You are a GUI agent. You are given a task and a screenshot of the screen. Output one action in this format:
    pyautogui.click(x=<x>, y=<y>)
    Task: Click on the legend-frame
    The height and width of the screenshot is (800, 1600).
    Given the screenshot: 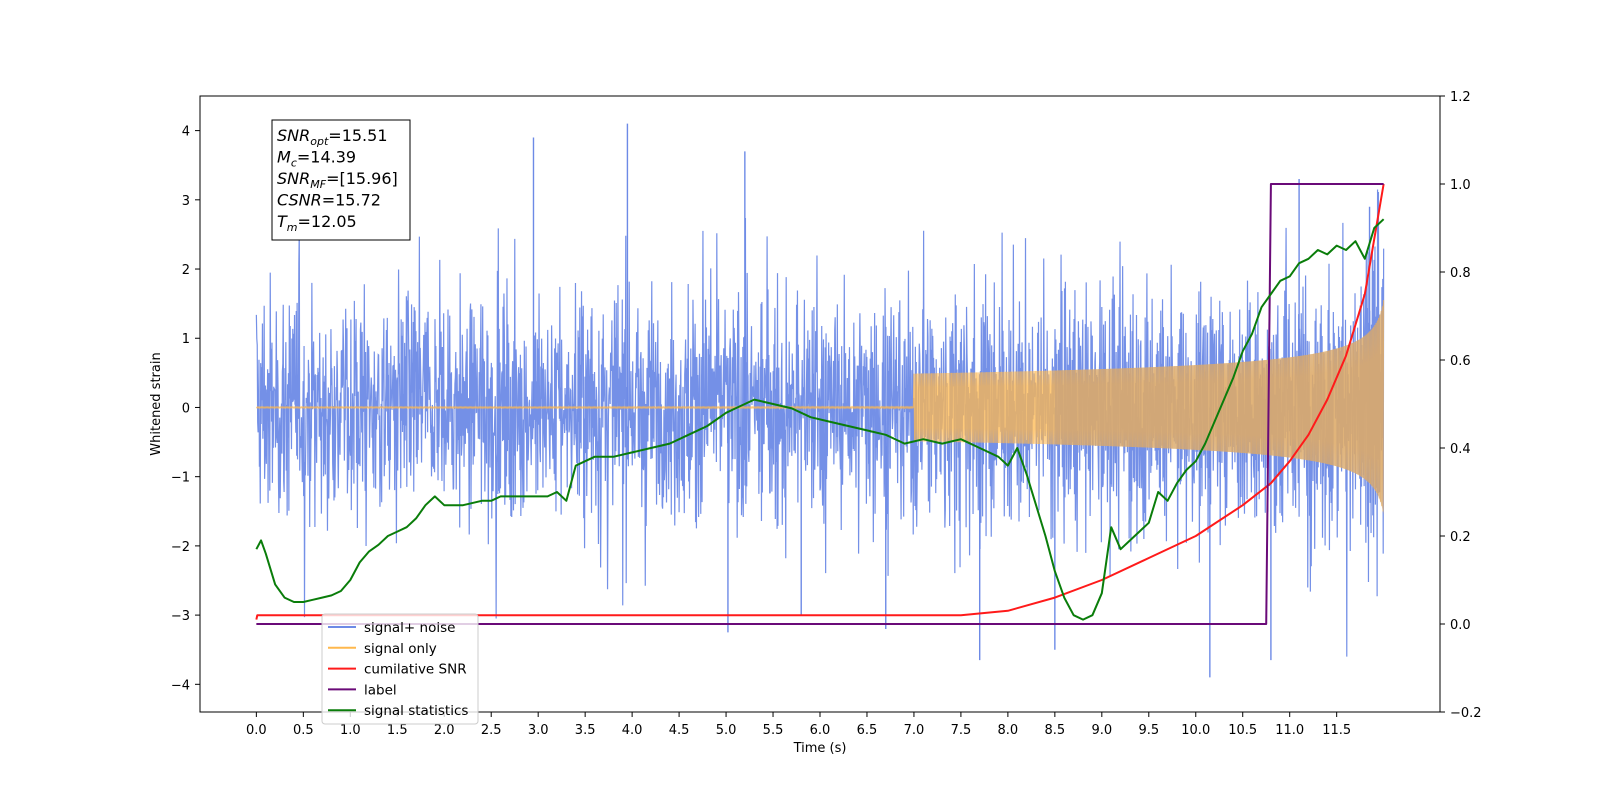 What is the action you would take?
    pyautogui.click(x=400, y=669)
    